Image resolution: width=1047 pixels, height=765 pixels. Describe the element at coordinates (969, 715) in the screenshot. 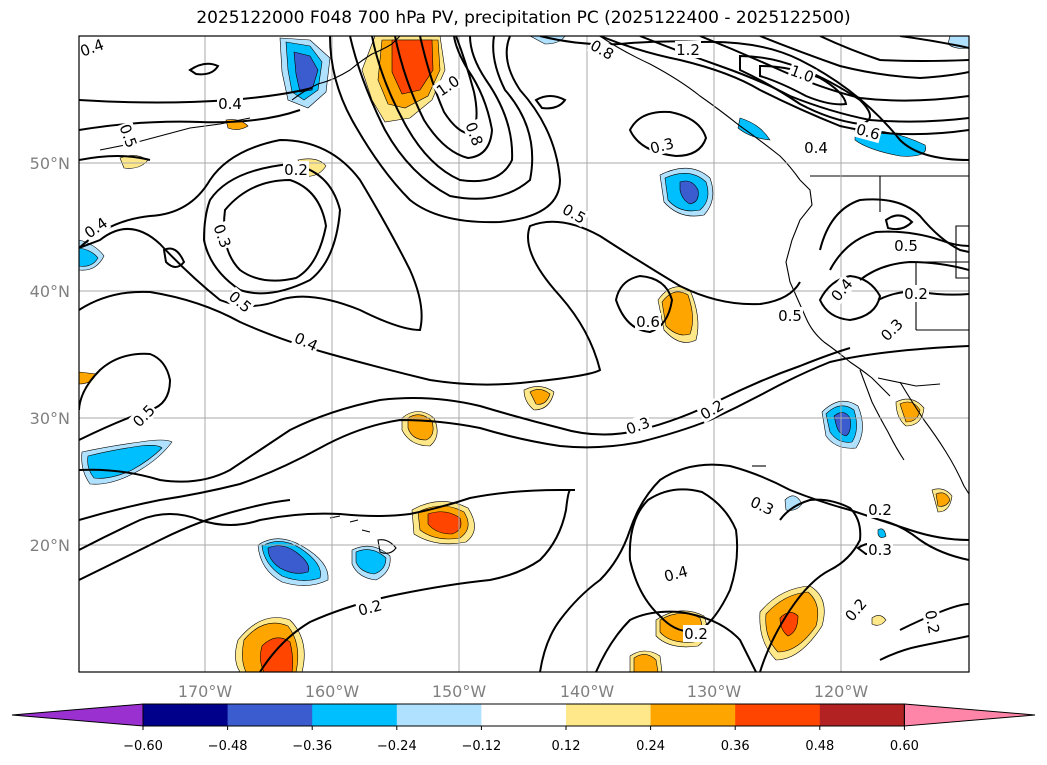

I see `colorbar-extend-high` at that location.